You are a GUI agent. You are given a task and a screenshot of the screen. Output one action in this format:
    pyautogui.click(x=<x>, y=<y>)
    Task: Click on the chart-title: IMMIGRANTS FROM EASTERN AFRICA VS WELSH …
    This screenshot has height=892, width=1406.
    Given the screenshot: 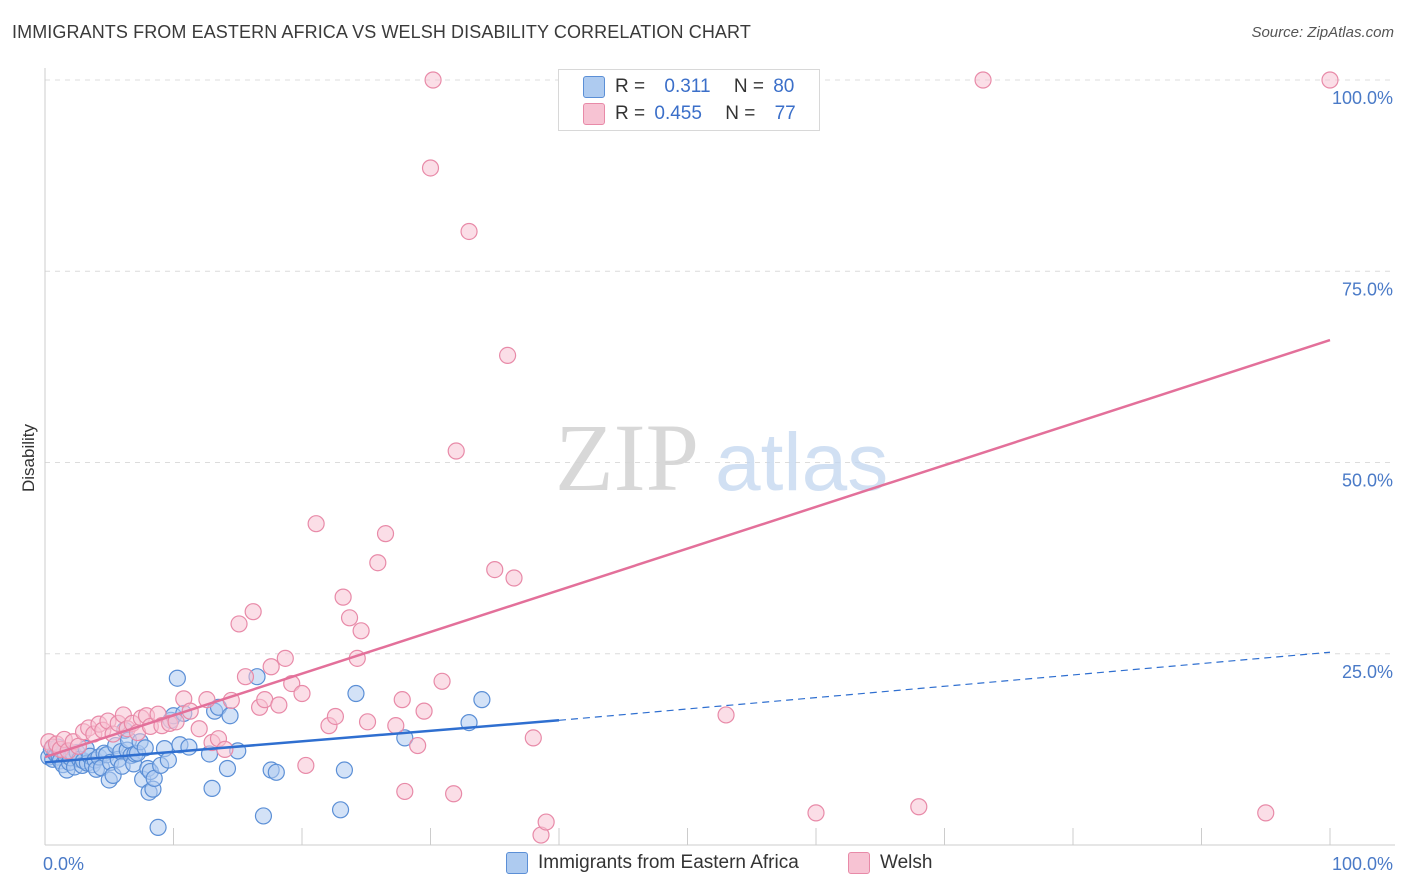 What is the action you would take?
    pyautogui.click(x=381, y=32)
    